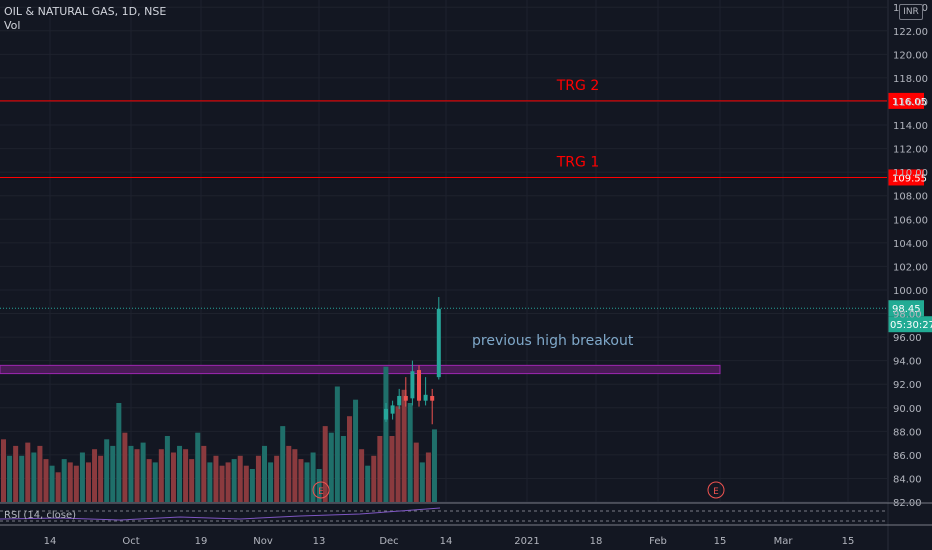 The height and width of the screenshot is (550, 932). Describe the element at coordinates (388, 541) in the screenshot. I see `x-tick-label: Dec` at that location.